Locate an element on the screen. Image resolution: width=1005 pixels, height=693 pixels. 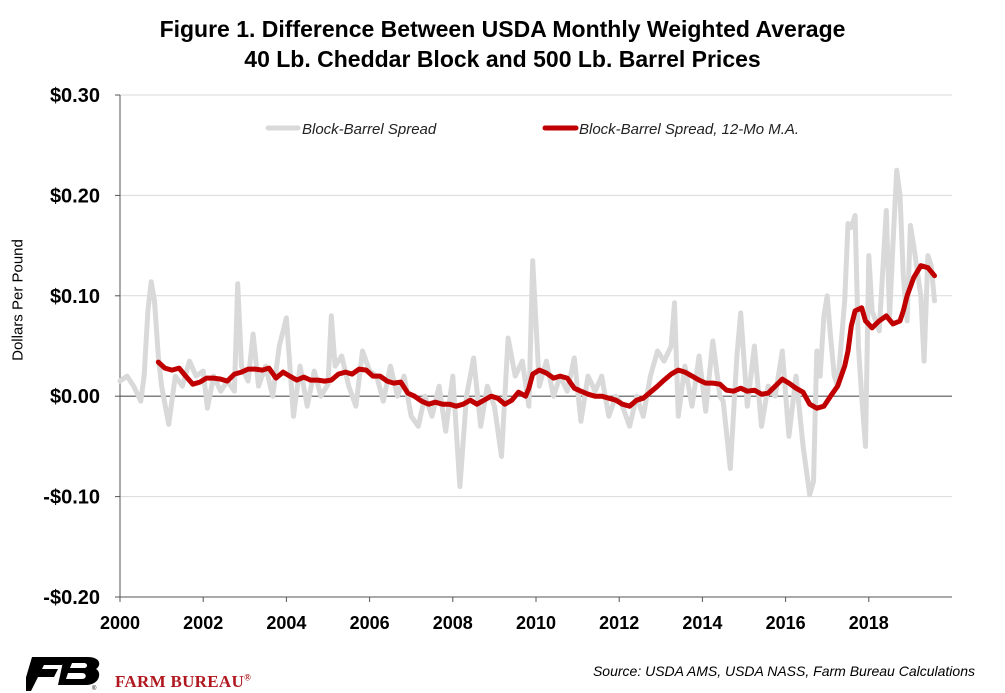
y-tick-label: $0.00 is located at coordinates (75, 397).